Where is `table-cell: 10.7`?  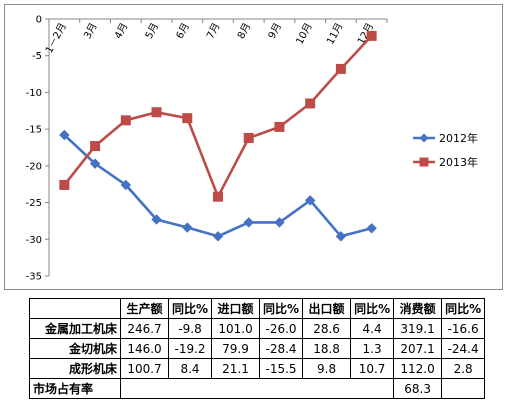 table-cell: 10.7 is located at coordinates (372, 368).